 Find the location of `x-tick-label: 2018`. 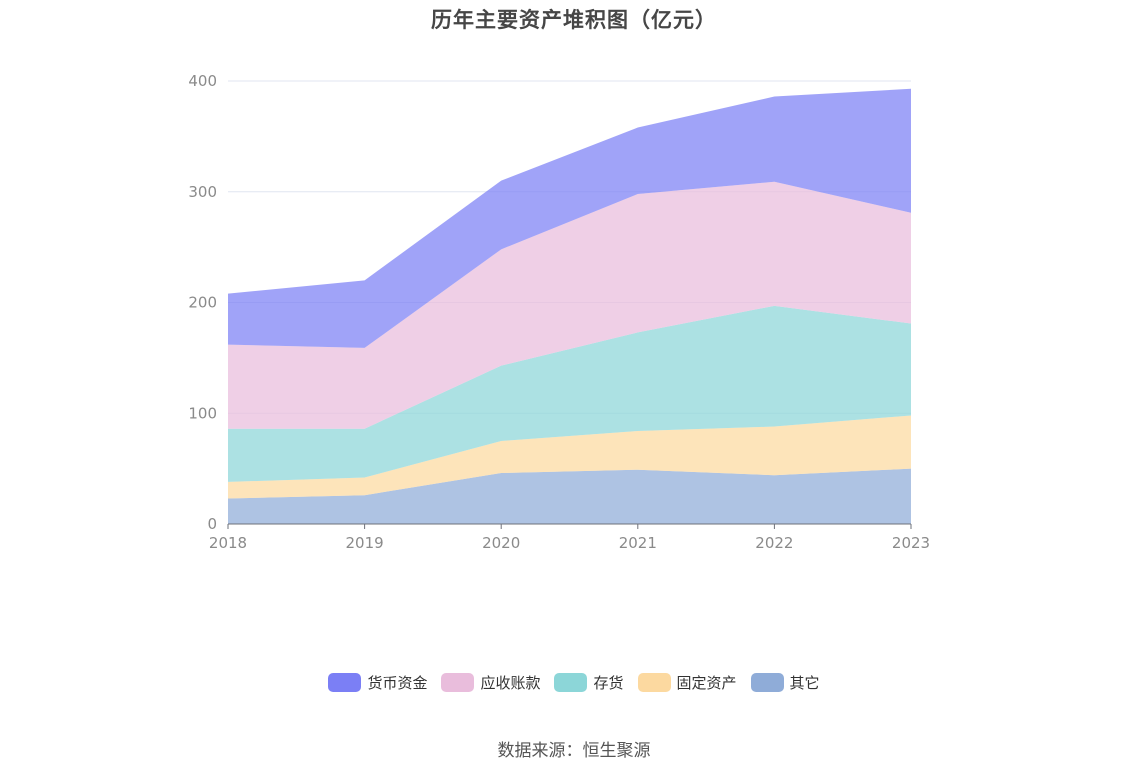

x-tick-label: 2018 is located at coordinates (228, 543).